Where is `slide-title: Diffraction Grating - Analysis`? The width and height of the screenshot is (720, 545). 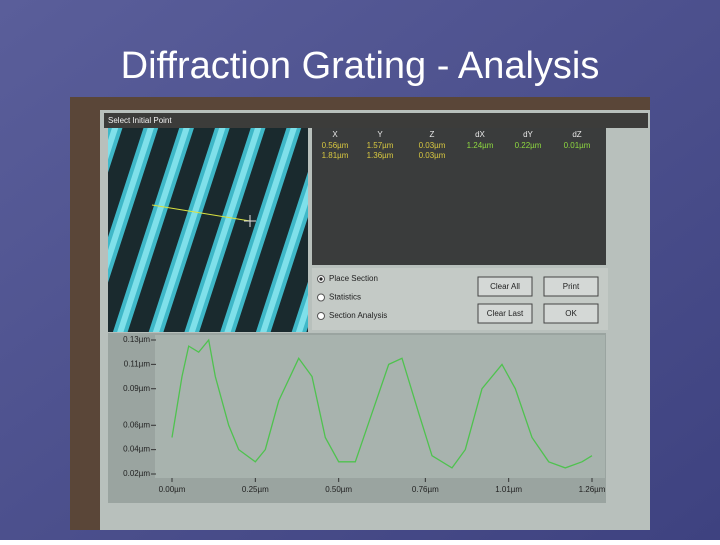
slide-title: Diffraction Grating - Analysis is located at coordinates (360, 66).